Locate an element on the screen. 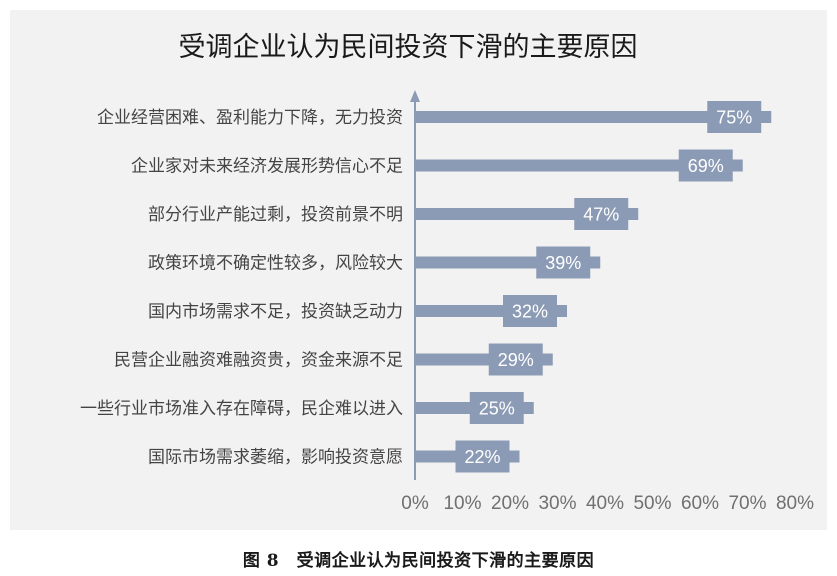 This screenshot has height=576, width=837. category-label: 政策环境不确定性较多，风险较大 is located at coordinates (275, 264).